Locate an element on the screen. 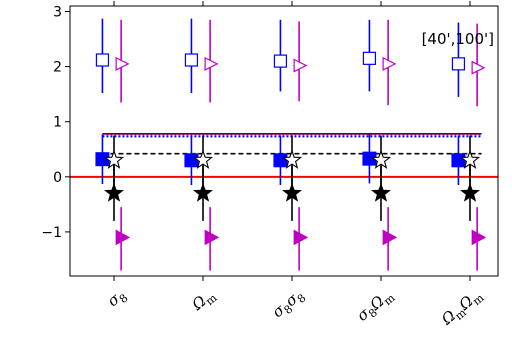  y-axis: 3 2 1 0 −1 is located at coordinates (55, 123).